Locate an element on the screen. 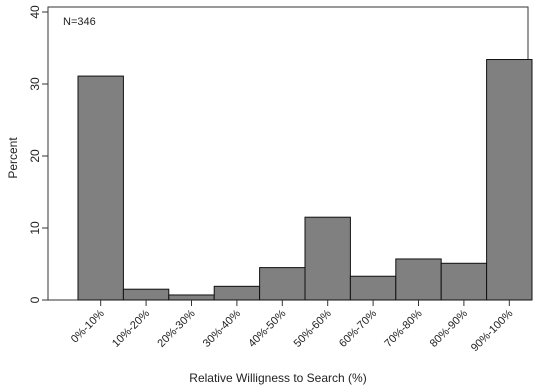 This screenshot has width=535, height=387. y-tick-label-2: 20 is located at coordinates (35, 156).